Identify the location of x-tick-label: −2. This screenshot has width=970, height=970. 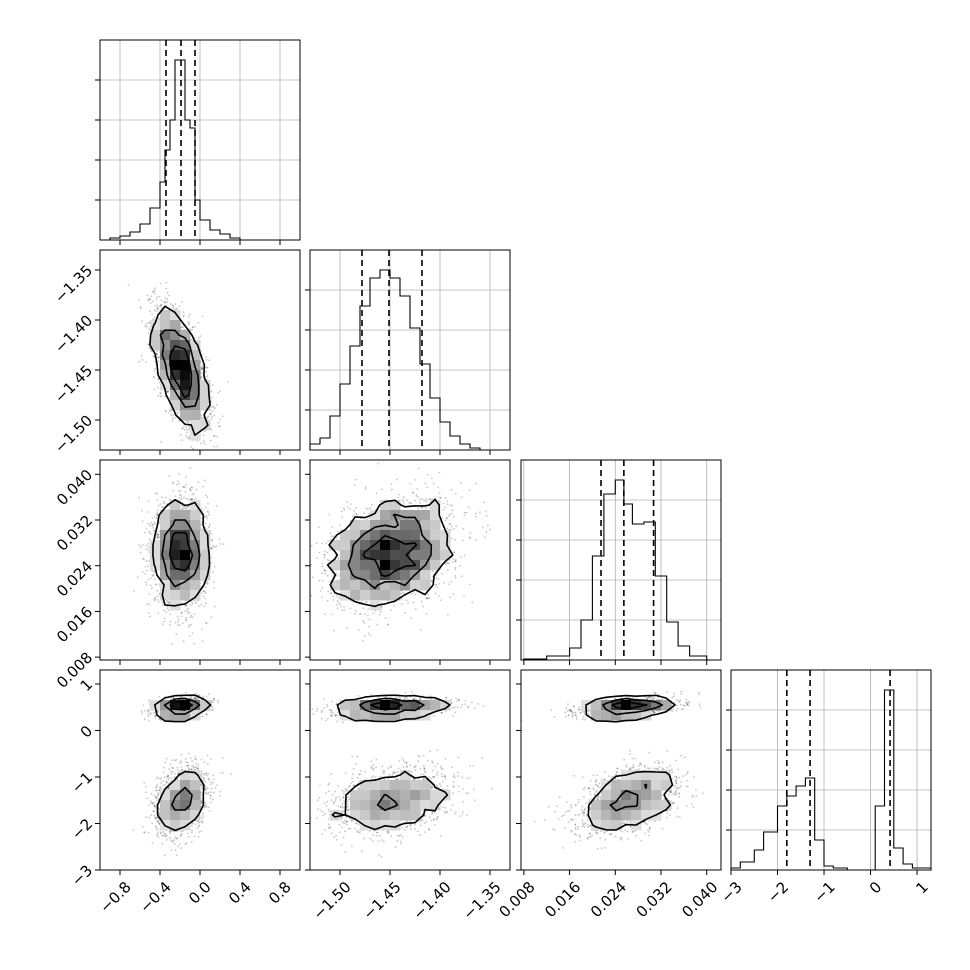
(778, 892).